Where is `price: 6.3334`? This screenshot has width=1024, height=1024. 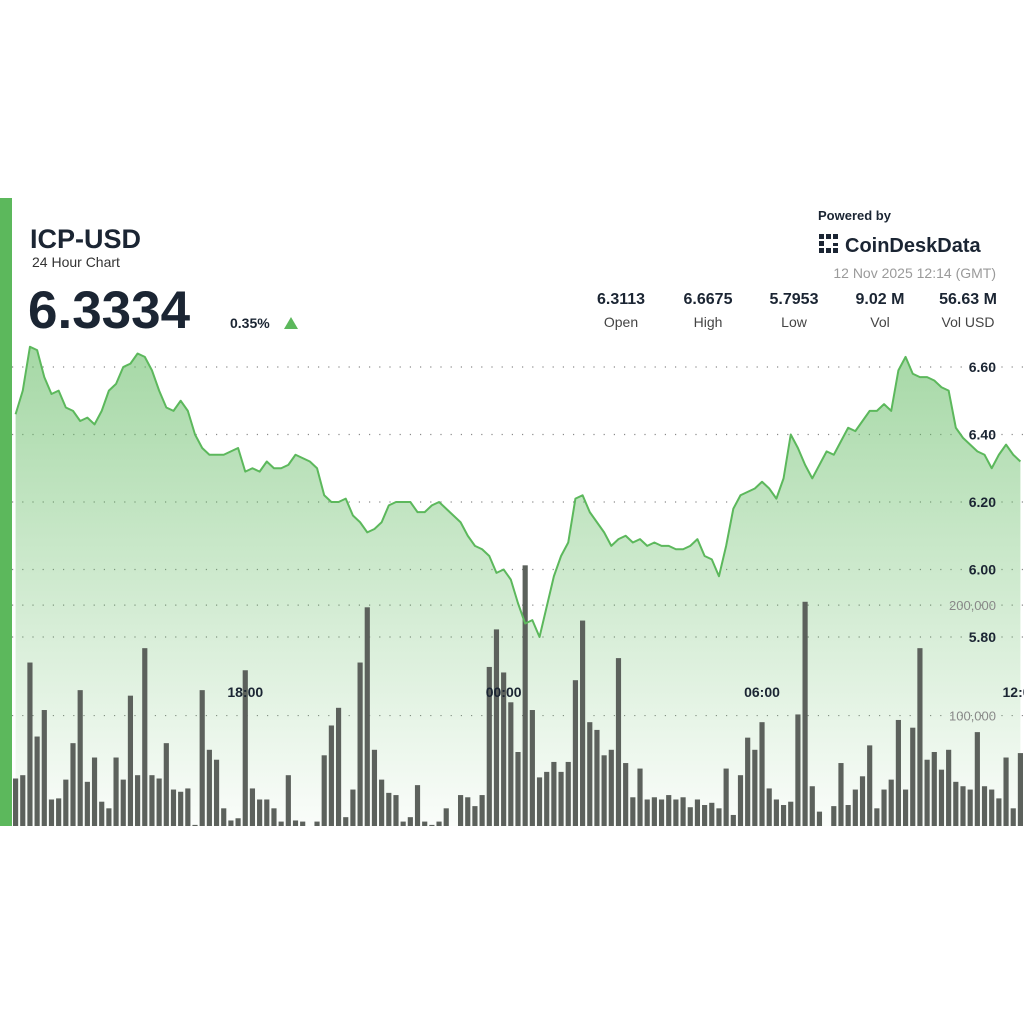
price: 6.3334 is located at coordinates (109, 310).